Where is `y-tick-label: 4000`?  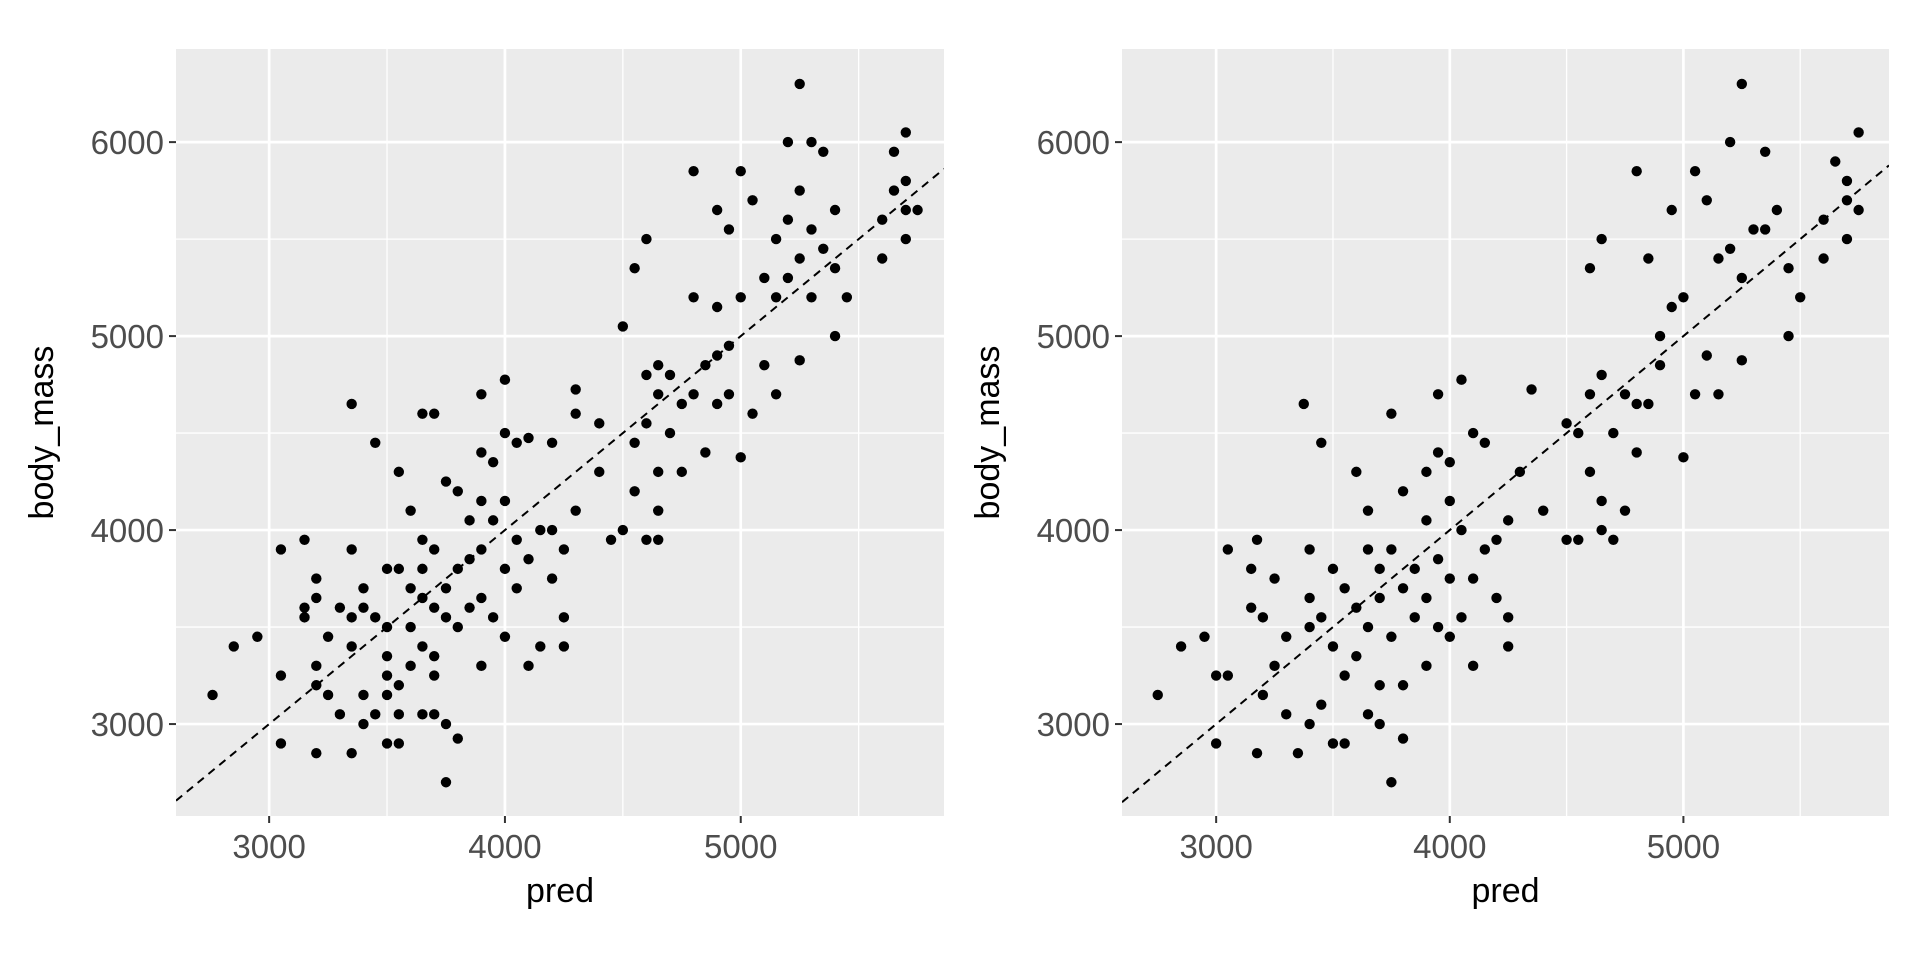
y-tick-label: 4000 is located at coordinates (1073, 530).